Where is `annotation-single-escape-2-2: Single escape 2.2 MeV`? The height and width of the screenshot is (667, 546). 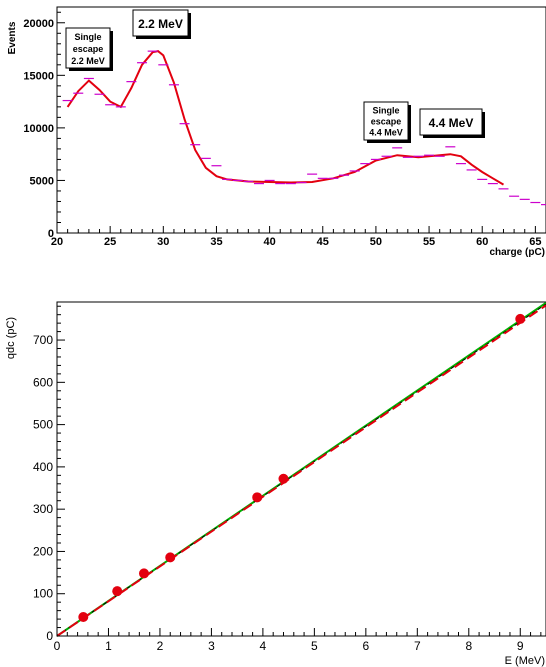
annotation-single-escape-2-2: Single escape 2.2 MeV is located at coordinates (89, 49).